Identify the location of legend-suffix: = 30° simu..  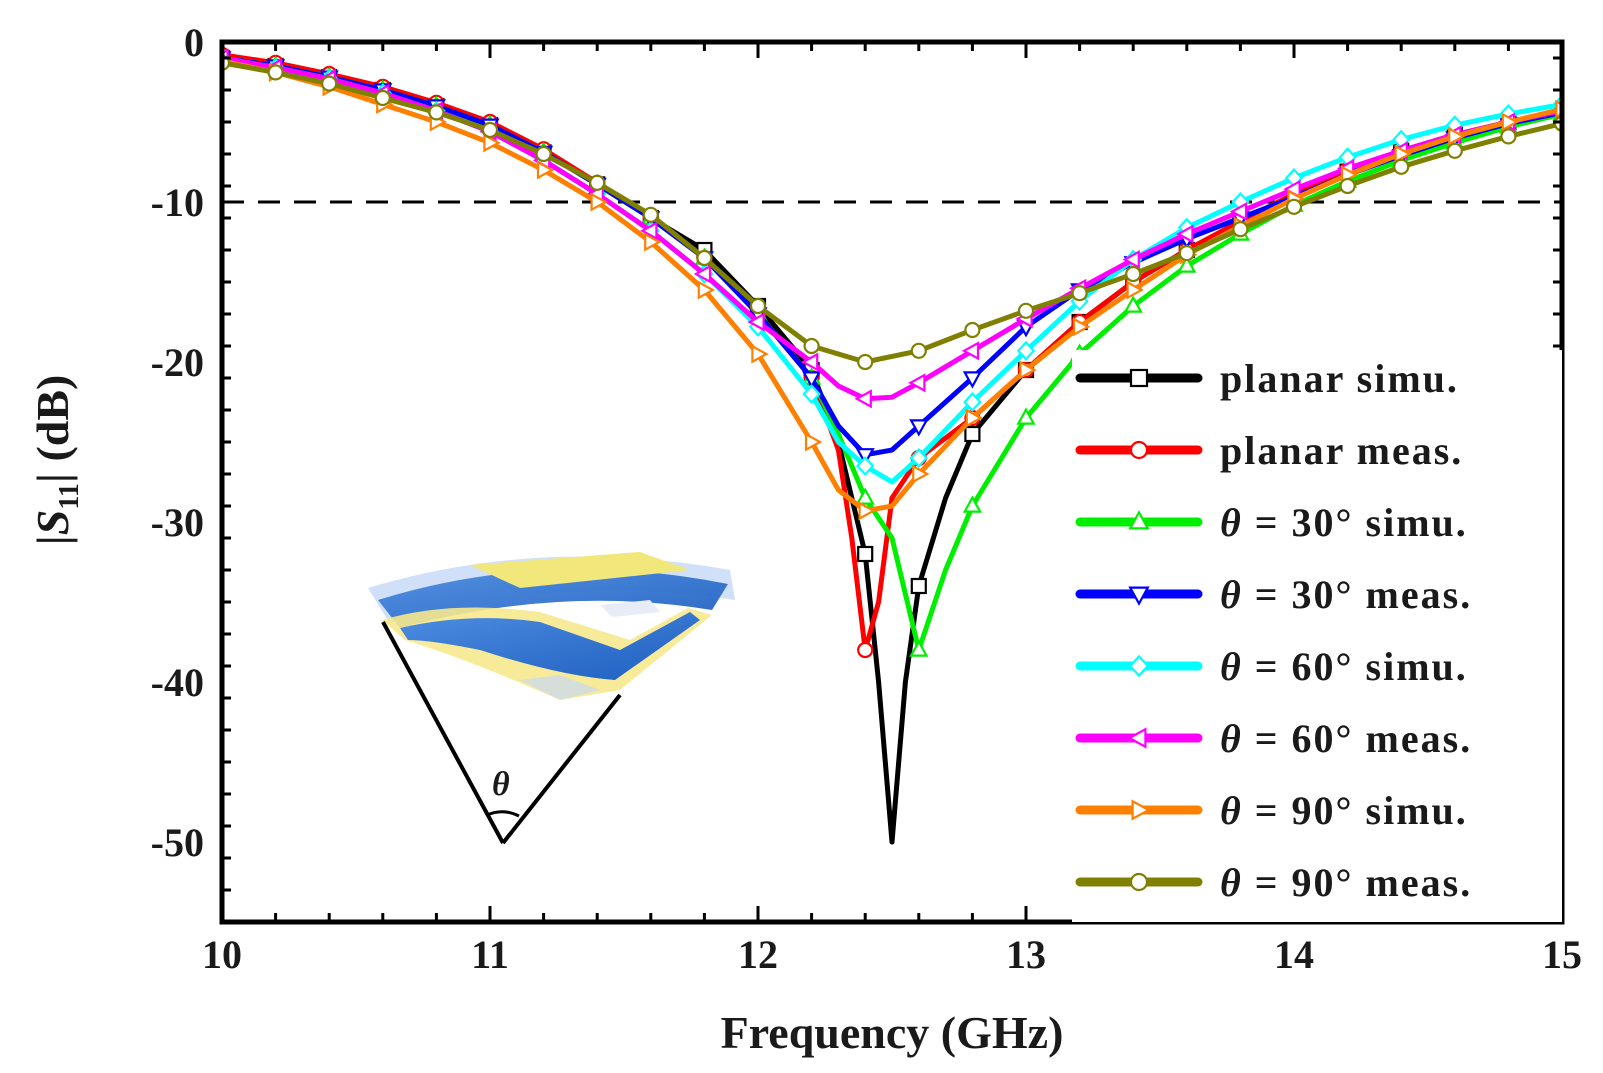
(1355, 522).